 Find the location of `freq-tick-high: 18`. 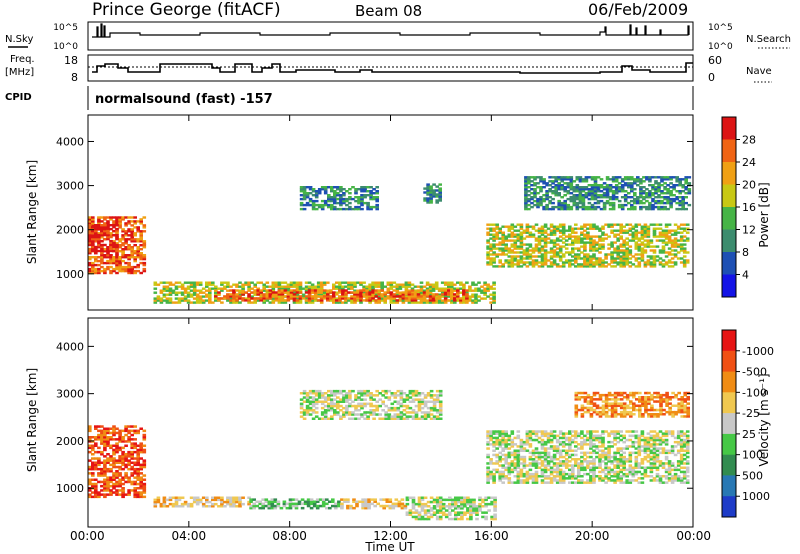

freq-tick-high: 18 is located at coordinates (71, 60).